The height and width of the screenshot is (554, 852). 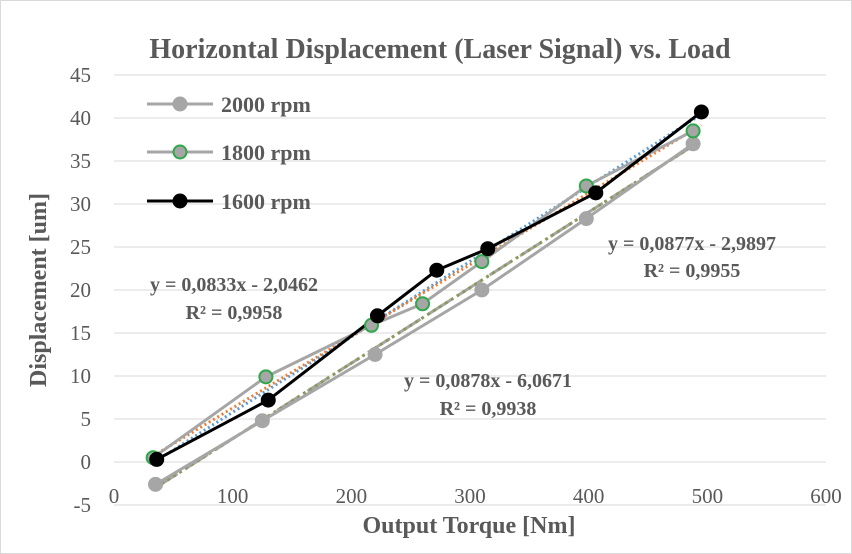 I want to click on x-tick-label: 400, so click(x=589, y=496).